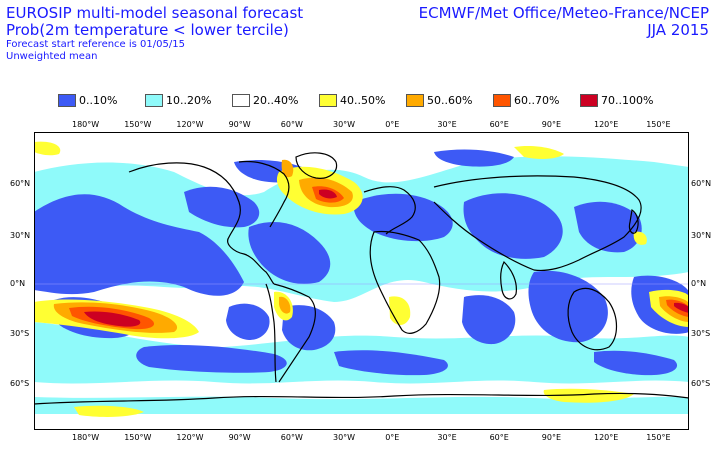 Image resolution: width=723 pixels, height=456 pixels. Describe the element at coordinates (508, 280) in the screenshot. I see `coastline-india` at that location.